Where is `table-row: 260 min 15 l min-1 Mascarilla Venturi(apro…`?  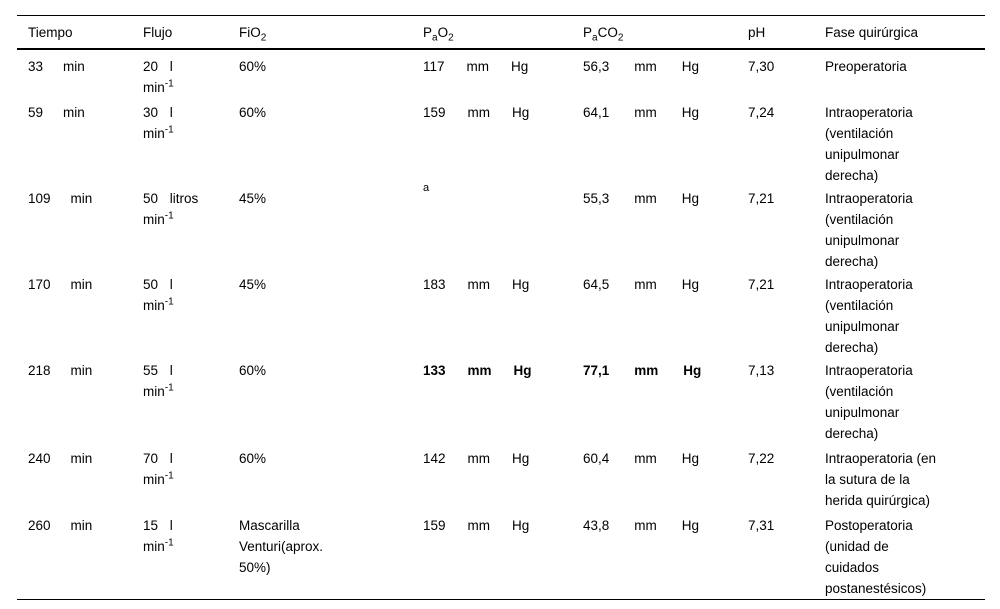 table-row: 260 min 15 l min-1 Mascarilla Venturi(apro… is located at coordinates (501, 556).